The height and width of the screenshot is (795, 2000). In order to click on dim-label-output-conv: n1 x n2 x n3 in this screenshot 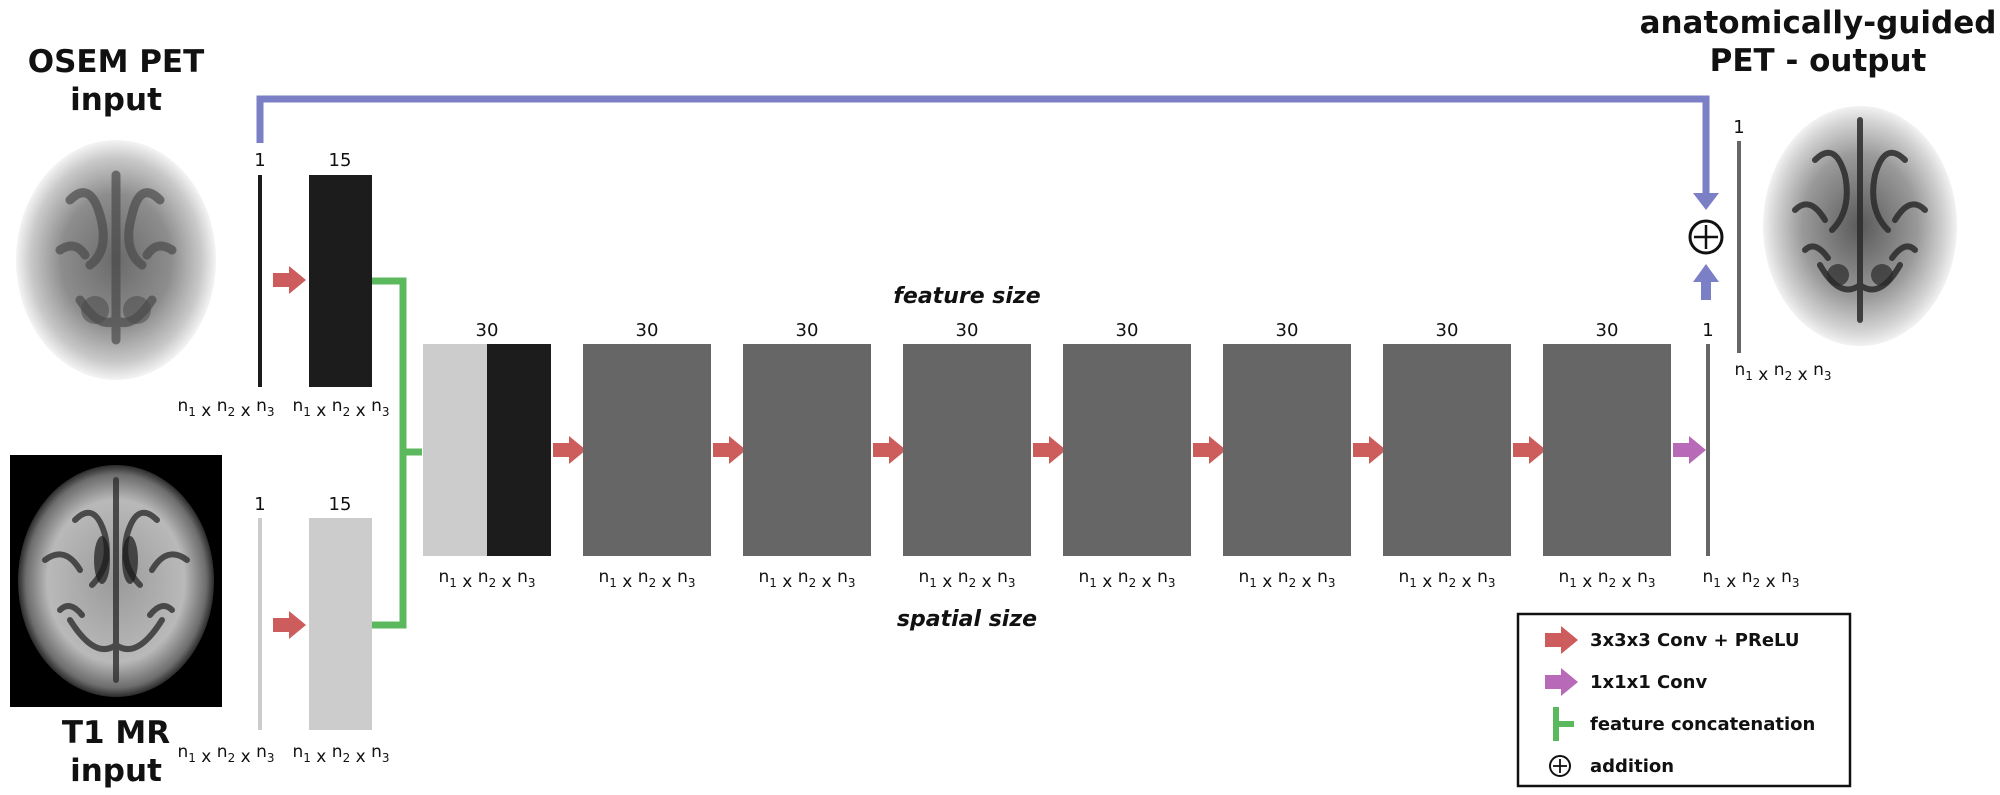, I will do `click(1750, 579)`.